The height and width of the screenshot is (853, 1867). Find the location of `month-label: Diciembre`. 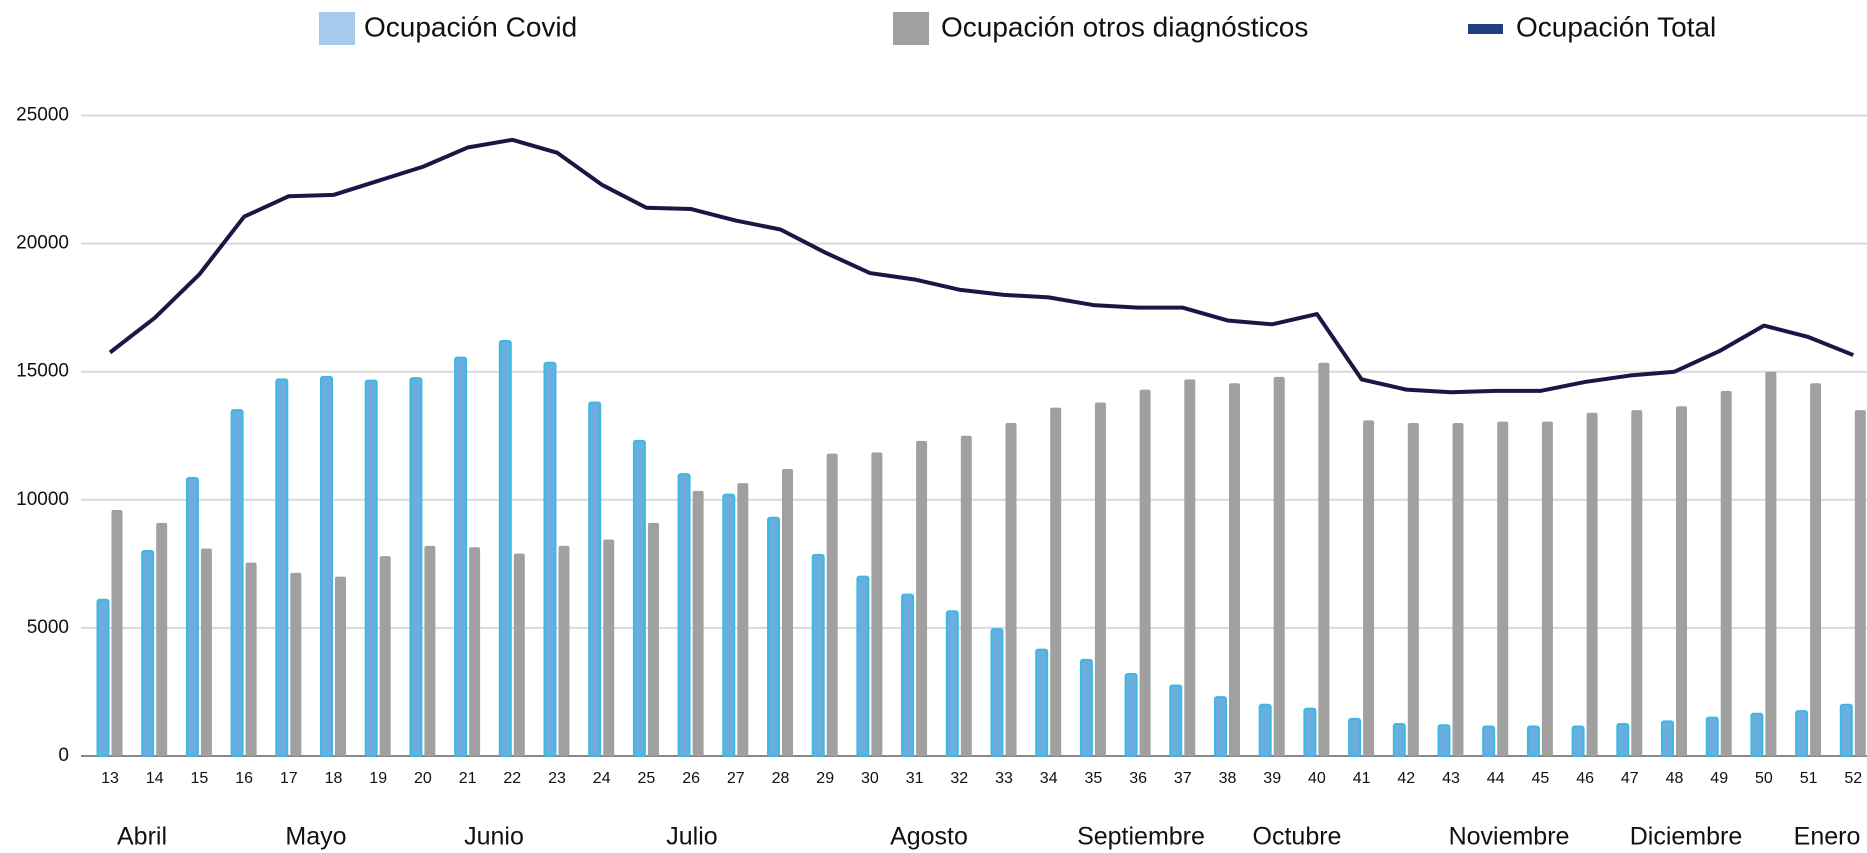

month-label: Diciembre is located at coordinates (1686, 837).